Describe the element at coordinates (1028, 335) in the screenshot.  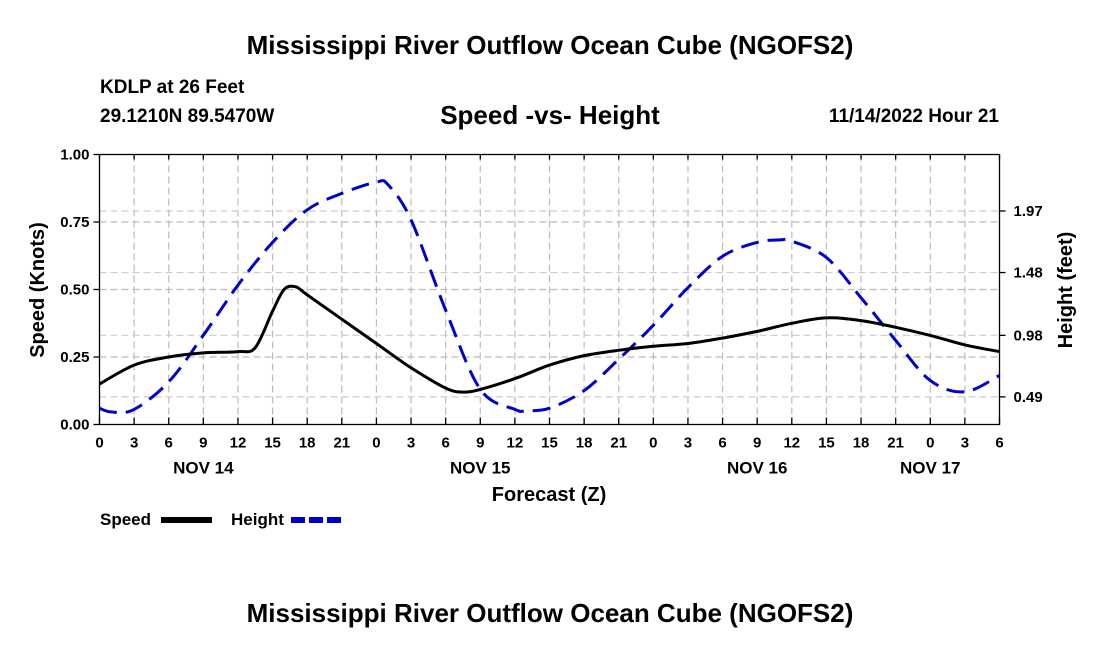
I see `y2-tick-label: 0.98` at that location.